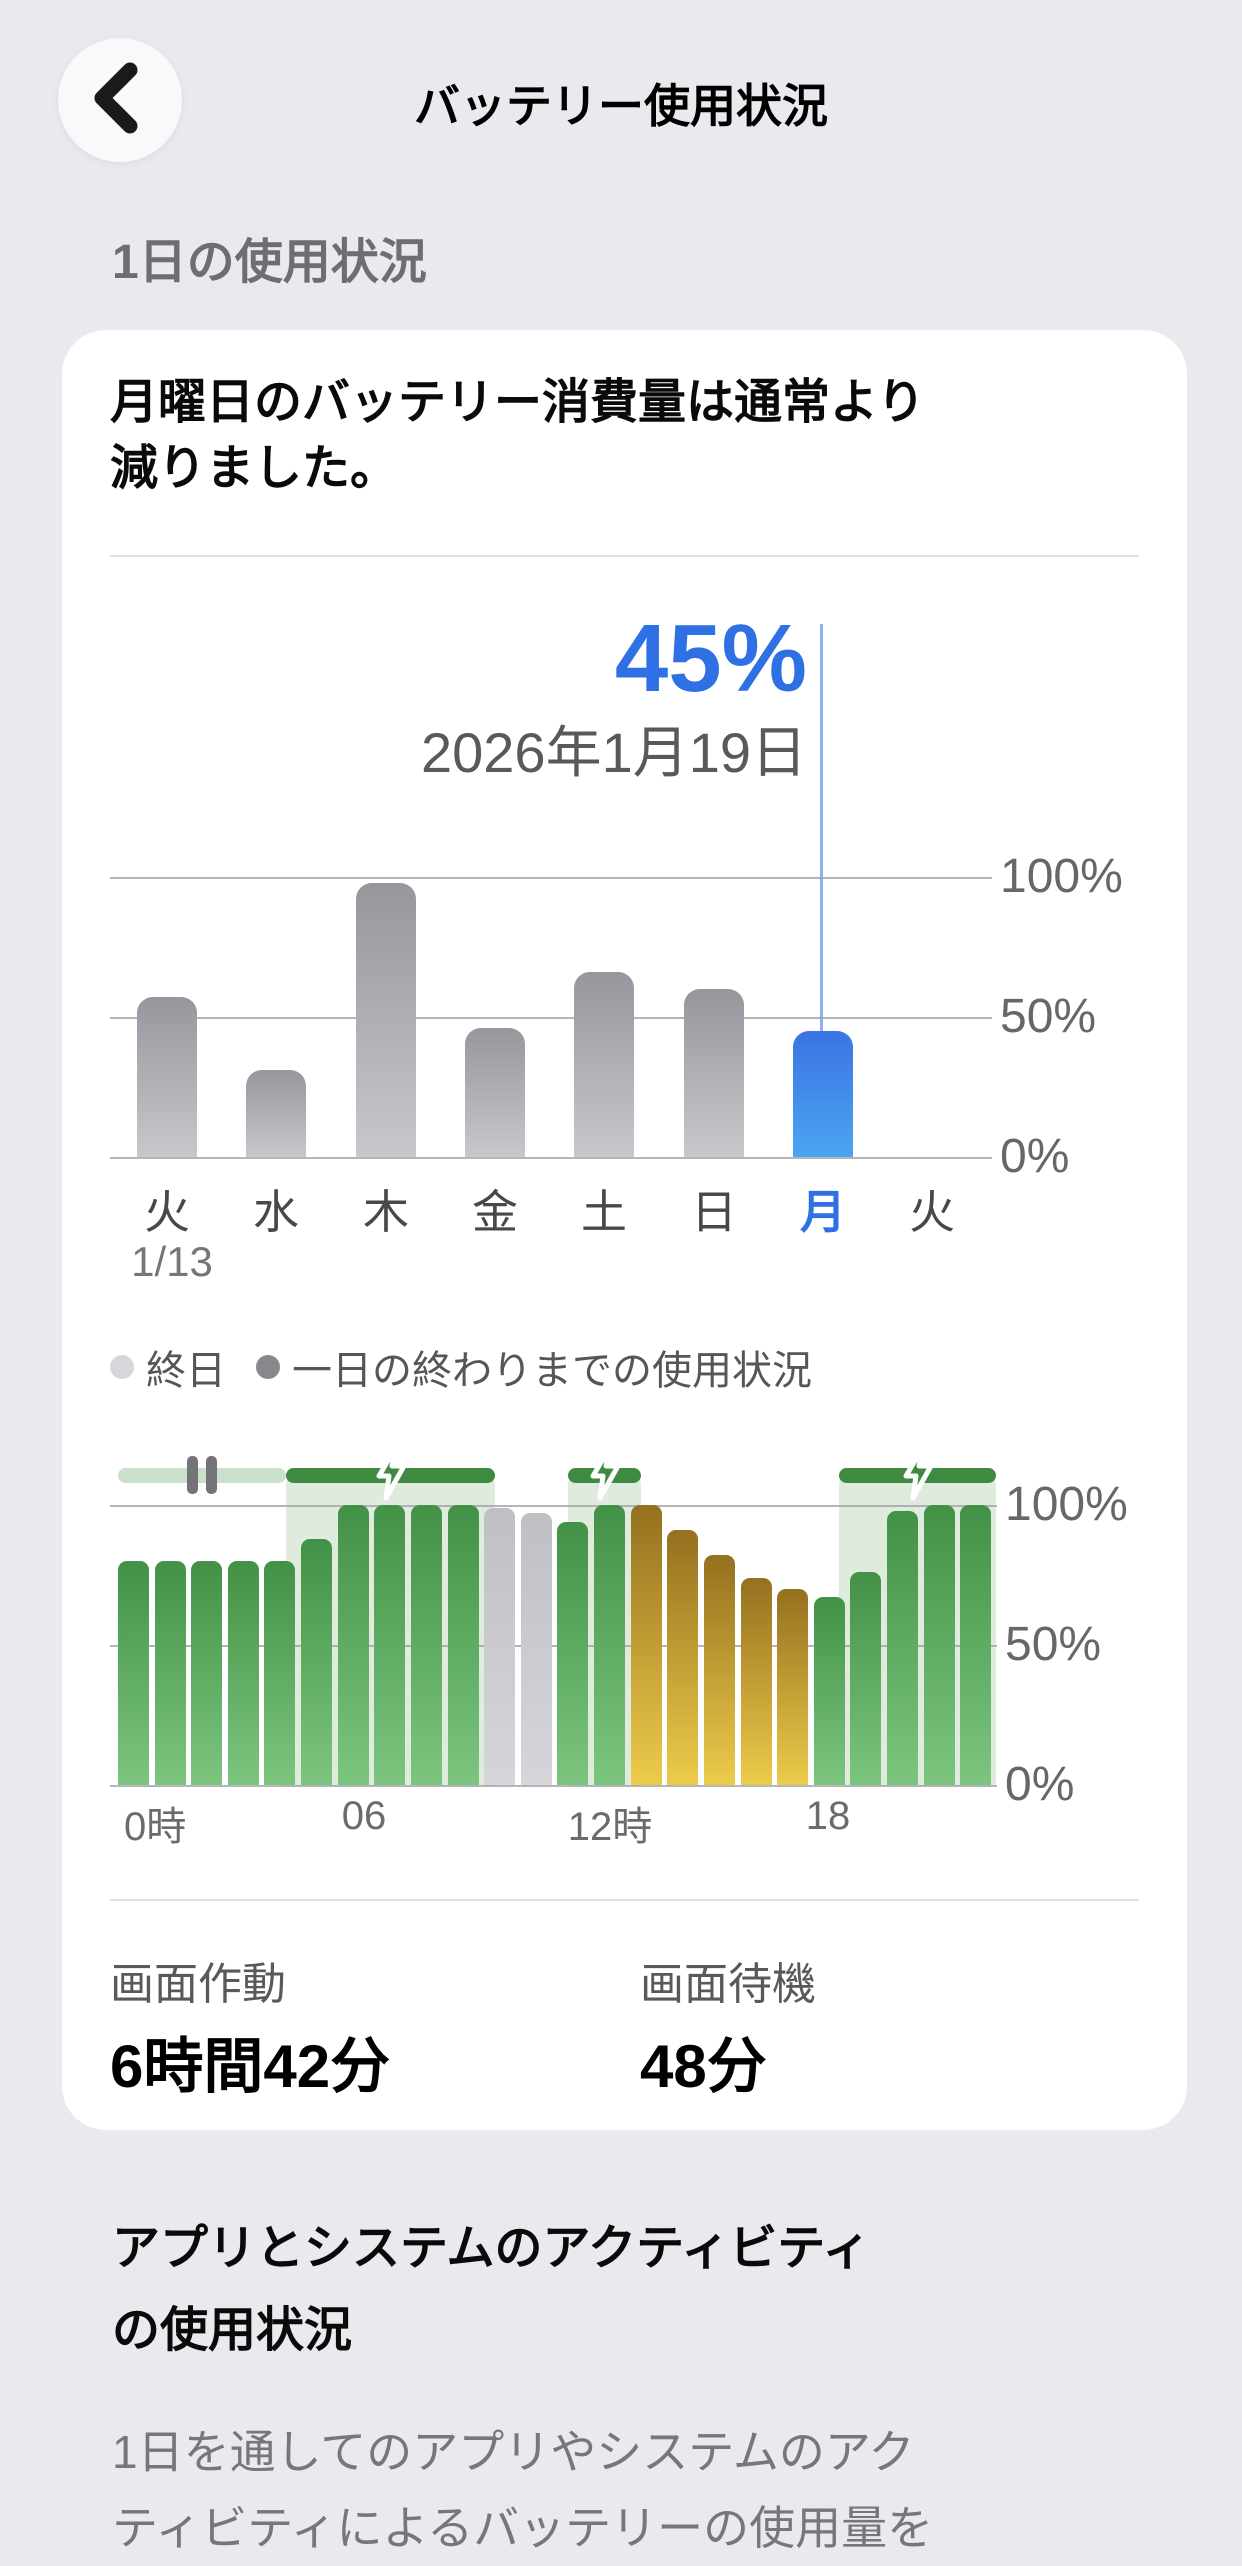  Describe the element at coordinates (491, 2290) in the screenshot. I see `section-apps-title: アプリとシステムのアクティビティ の使用状況` at that location.